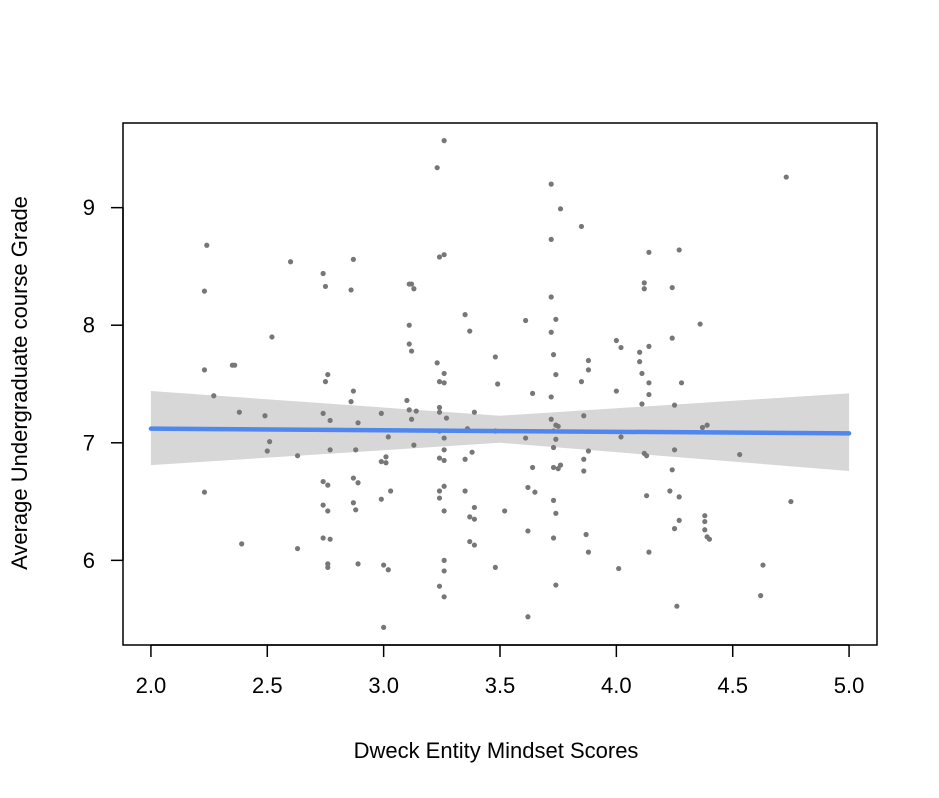  Describe the element at coordinates (616, 685) in the screenshot. I see `x-tick-label: 4.0` at that location.